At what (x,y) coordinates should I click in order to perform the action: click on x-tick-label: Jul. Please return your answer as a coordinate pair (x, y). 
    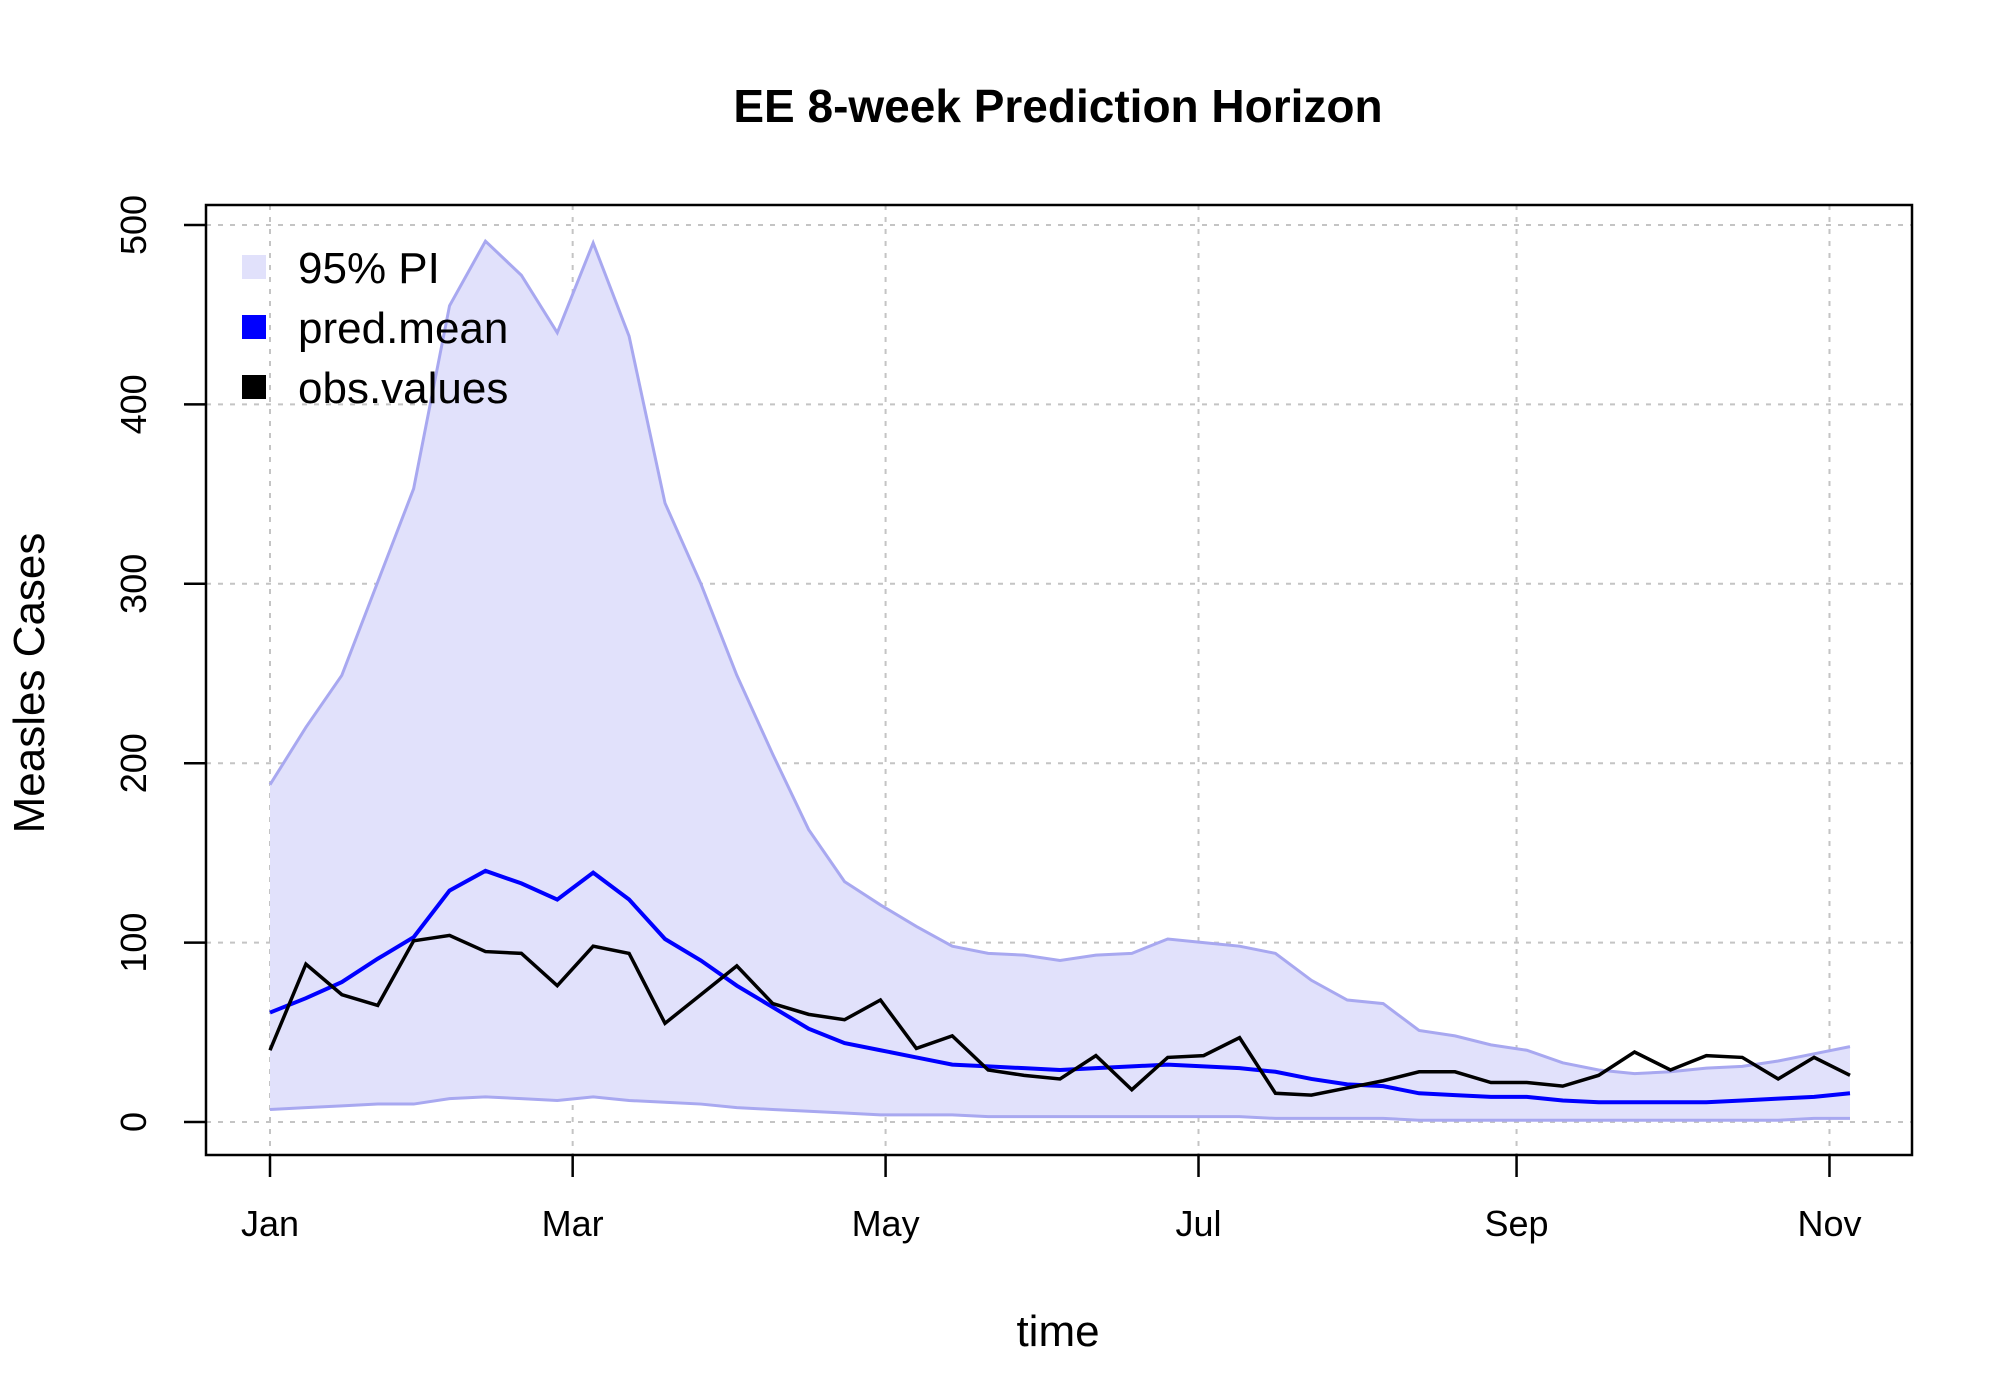
    Looking at the image, I should click on (1198, 1223).